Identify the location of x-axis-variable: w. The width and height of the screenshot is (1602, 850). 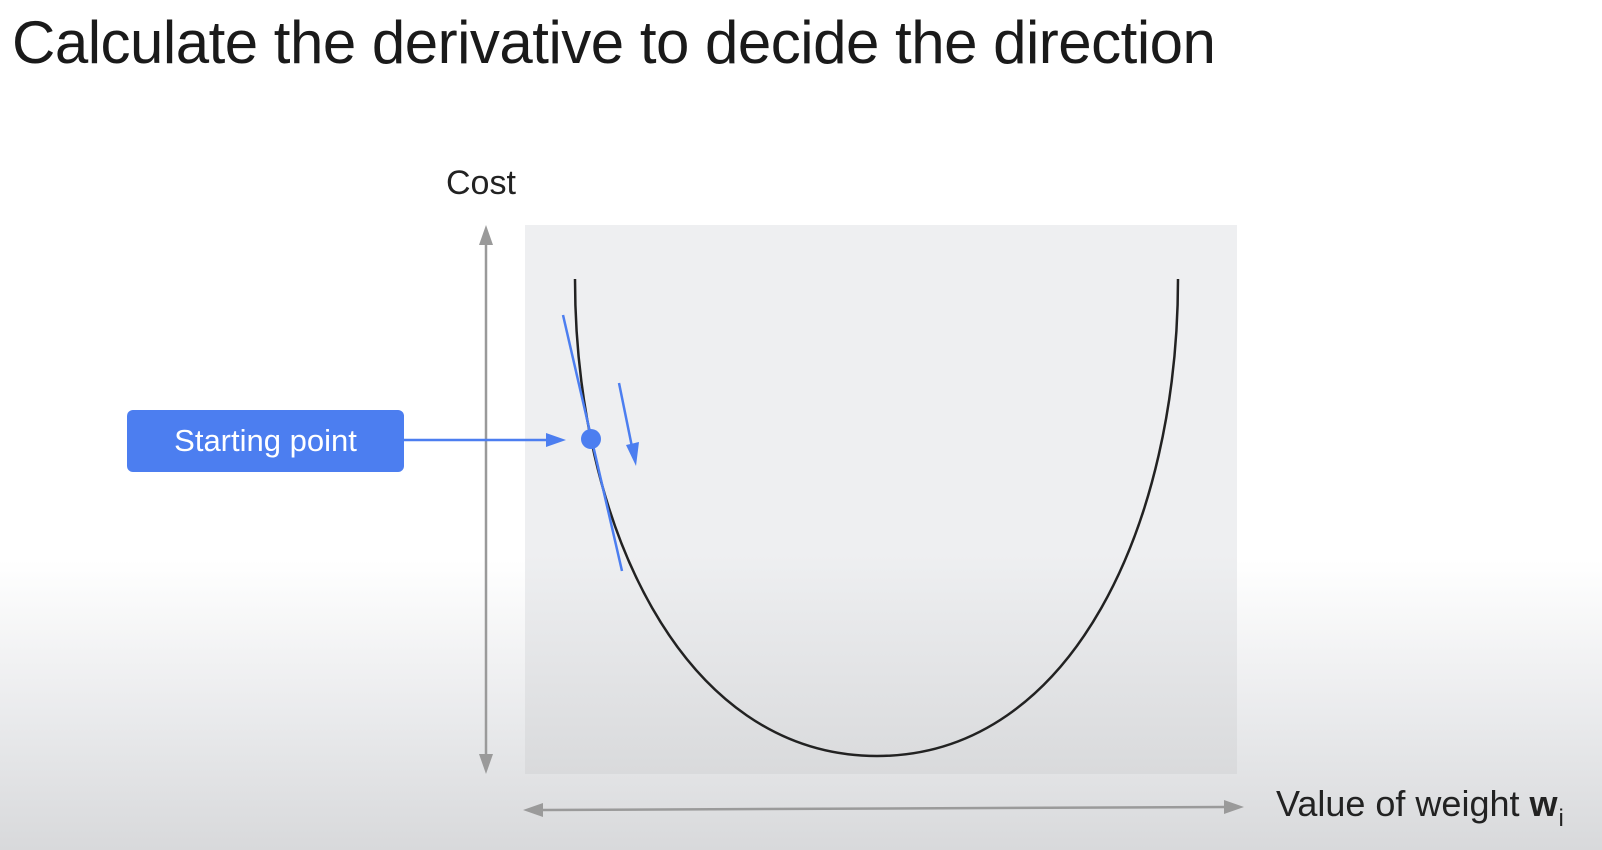
(1543, 803).